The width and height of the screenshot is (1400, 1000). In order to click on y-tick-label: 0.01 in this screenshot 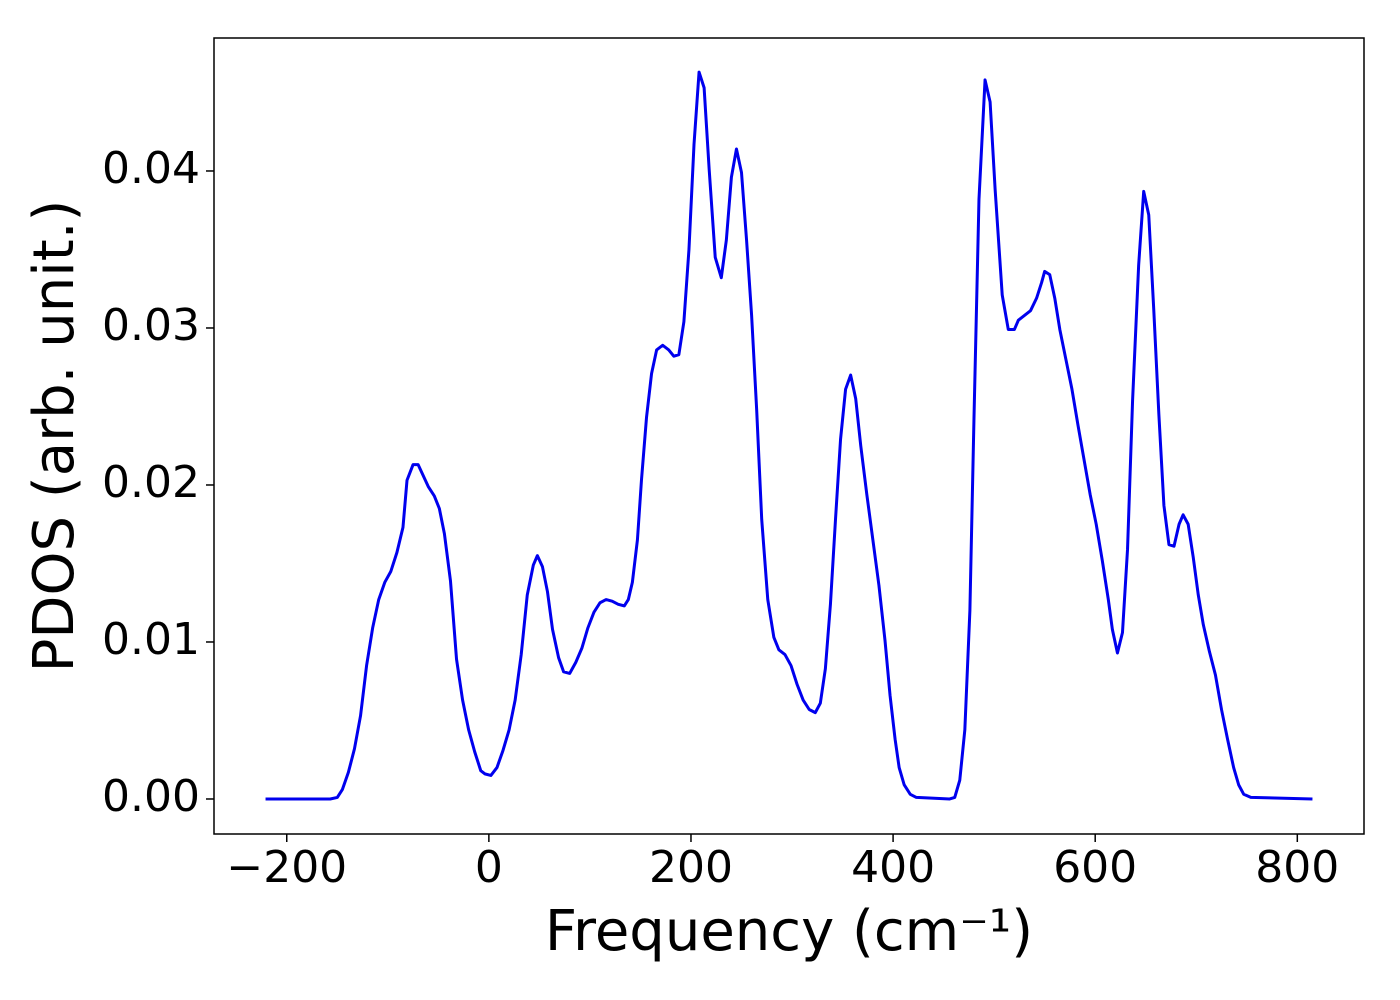, I will do `click(151, 639)`.